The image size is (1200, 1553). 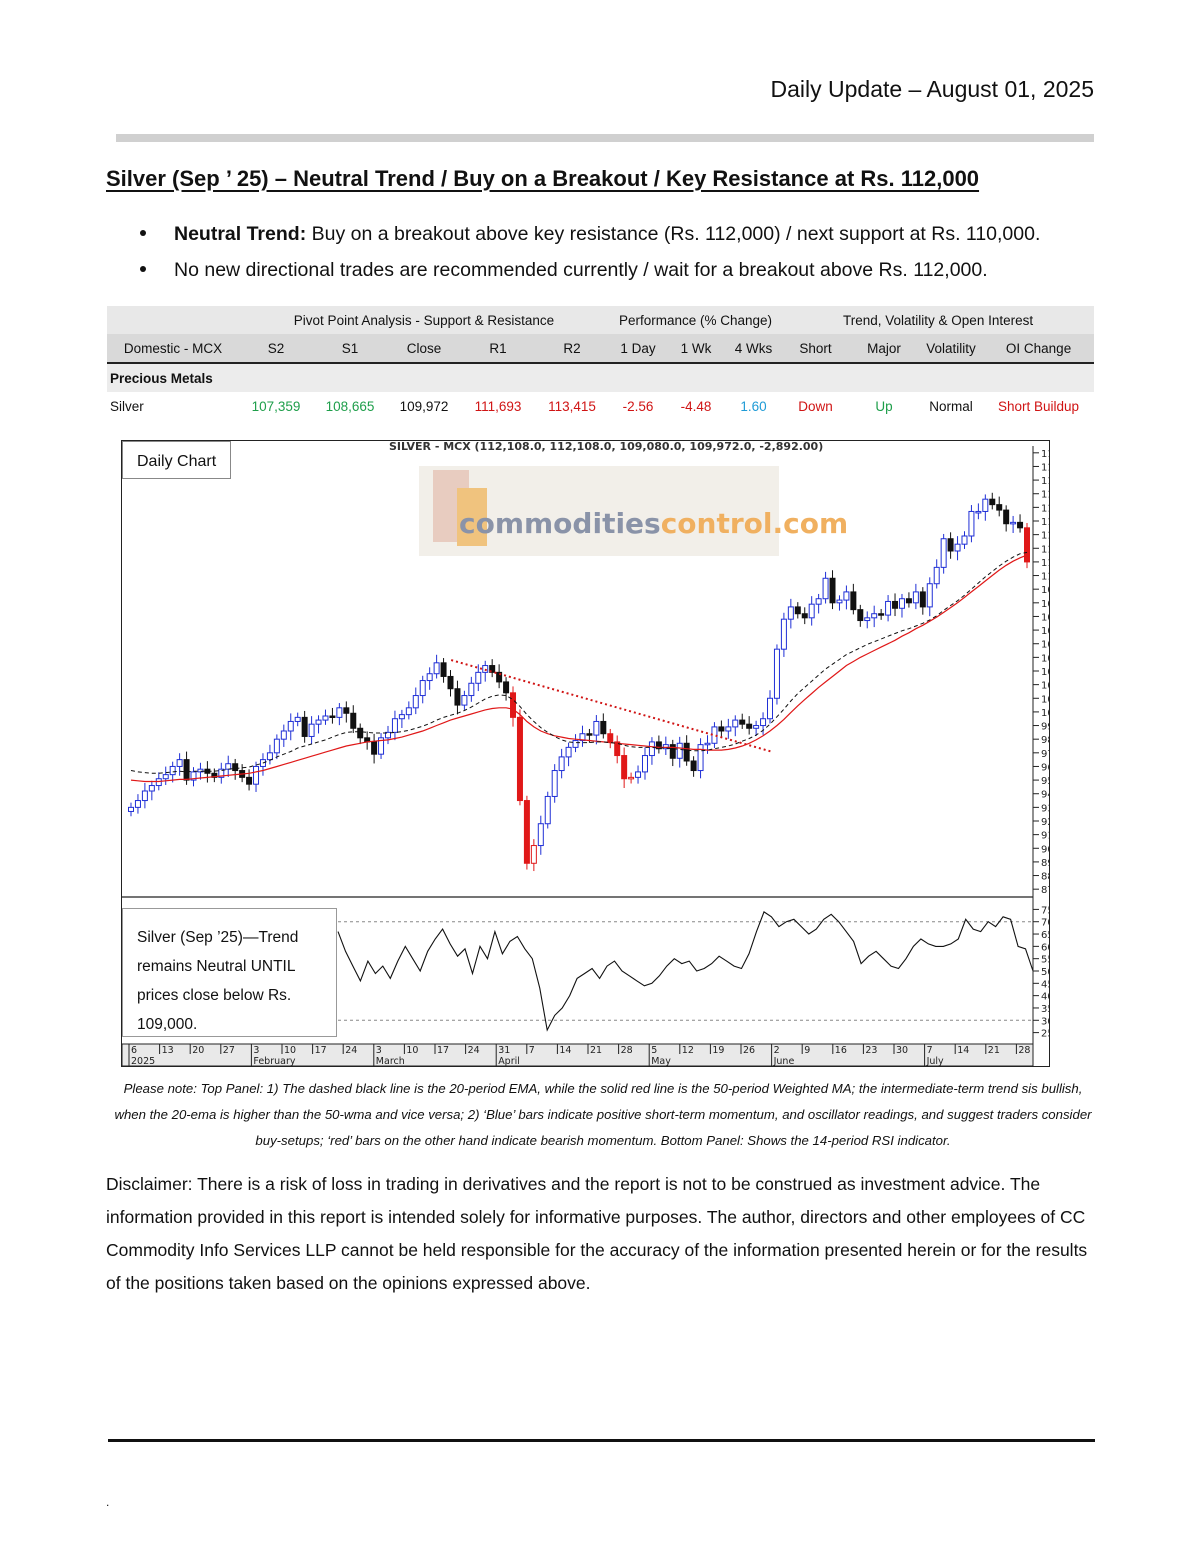 What do you see at coordinates (696, 349) in the screenshot?
I see `col-header: 1 Wk` at bounding box center [696, 349].